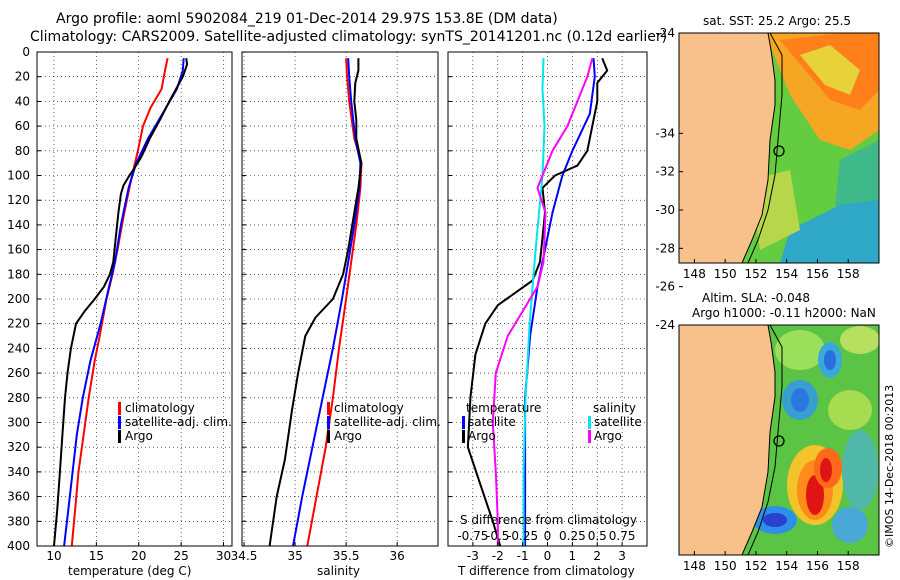 Image resolution: width=900 pixels, height=580 pixels. I want to click on legend-salinity-title: salinity, so click(614, 408).